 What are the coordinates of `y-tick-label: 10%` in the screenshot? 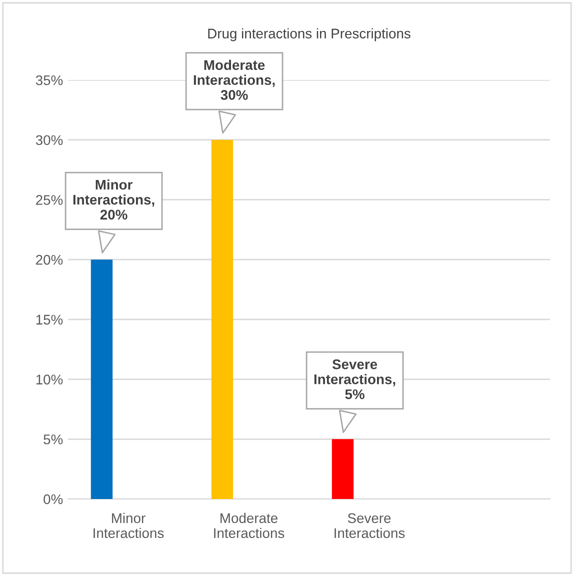 It's located at (49, 379).